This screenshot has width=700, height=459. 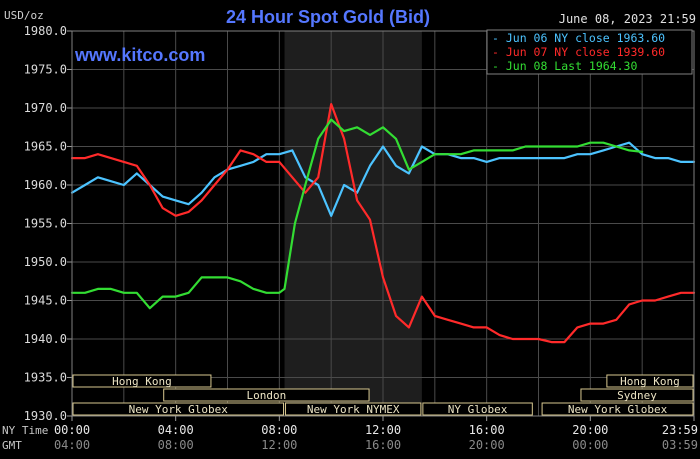 I want to click on y-tick-label: 1980.0, so click(x=45, y=31).